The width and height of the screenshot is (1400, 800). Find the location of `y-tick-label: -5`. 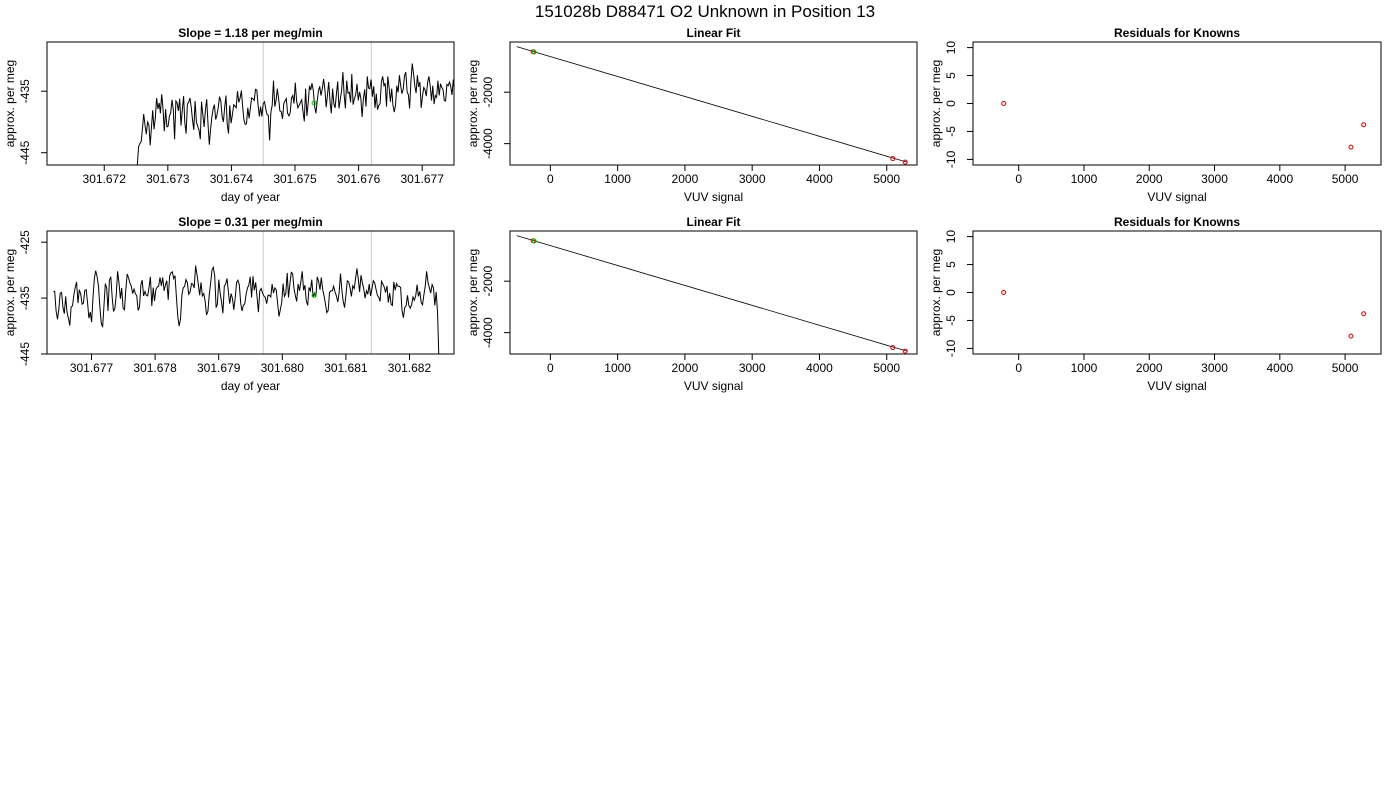

y-tick-label: -5 is located at coordinates (951, 320).